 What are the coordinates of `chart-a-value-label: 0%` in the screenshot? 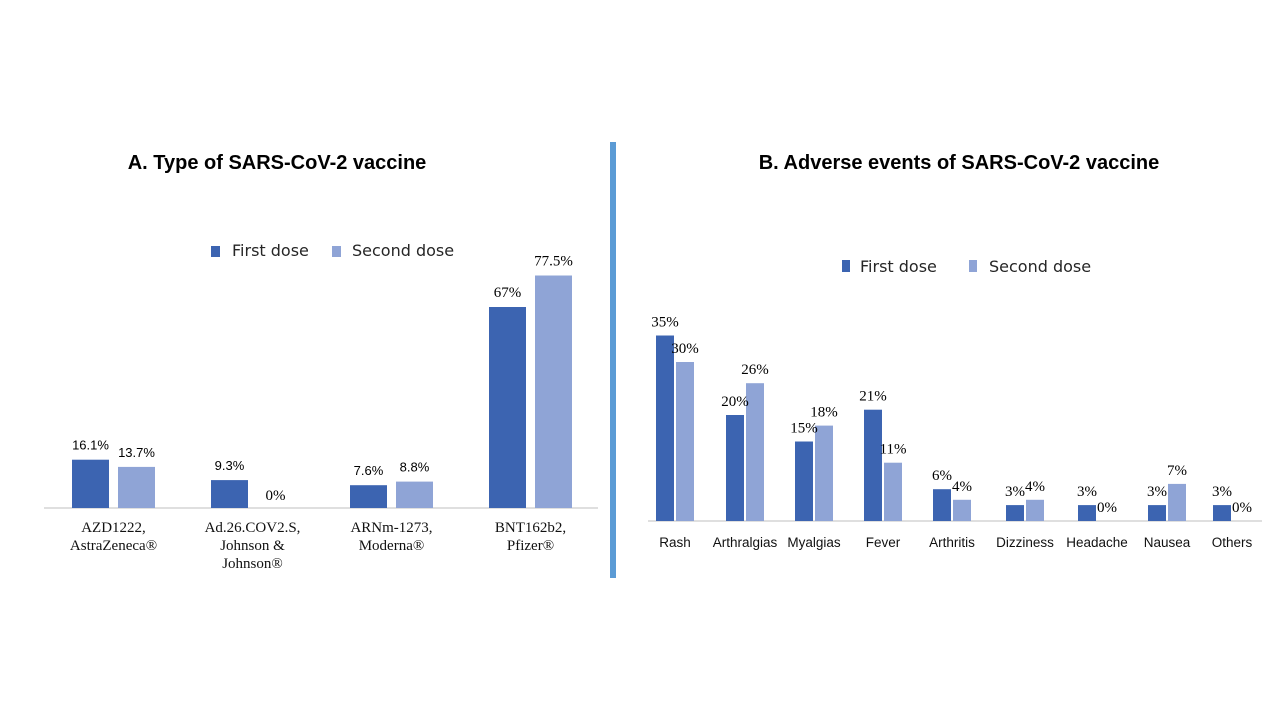 It's located at (276, 496).